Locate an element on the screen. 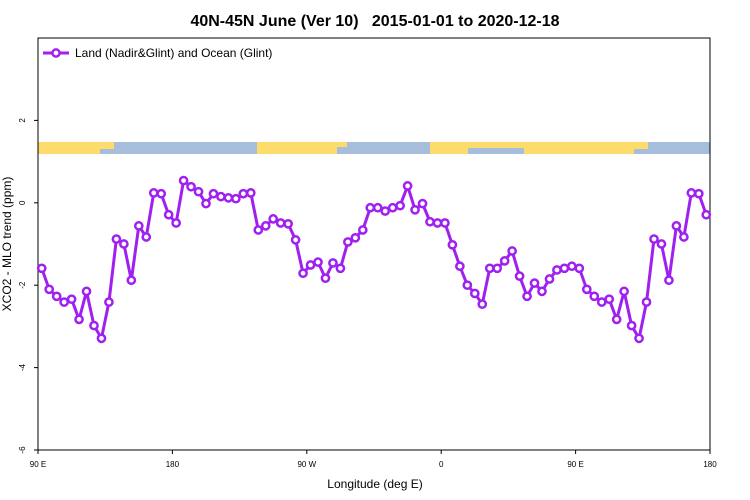 The width and height of the screenshot is (750, 500). y-axis-label: XCO2 - MLO trend (ppm) is located at coordinates (7, 244).